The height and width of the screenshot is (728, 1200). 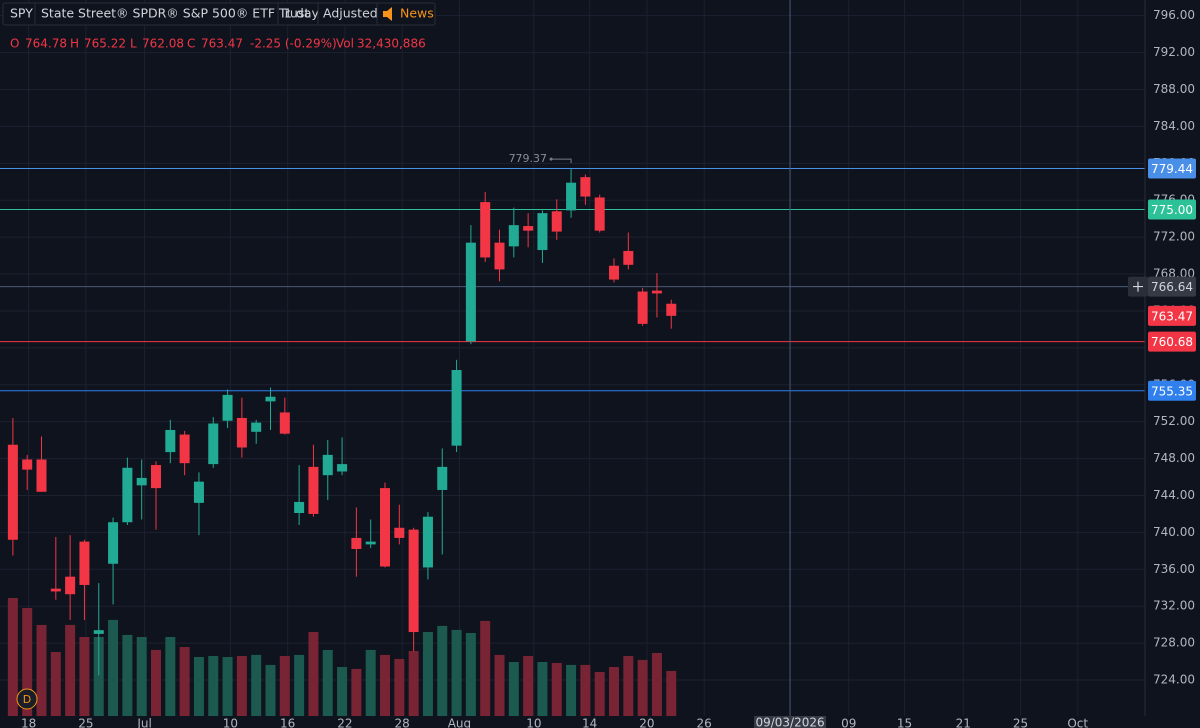 I want to click on last-price-label: 763.47, so click(x=1172, y=316).